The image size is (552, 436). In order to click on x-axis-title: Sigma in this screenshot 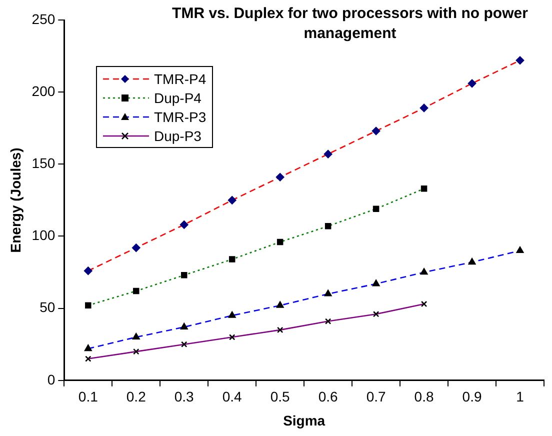, I will do `click(304, 420)`.